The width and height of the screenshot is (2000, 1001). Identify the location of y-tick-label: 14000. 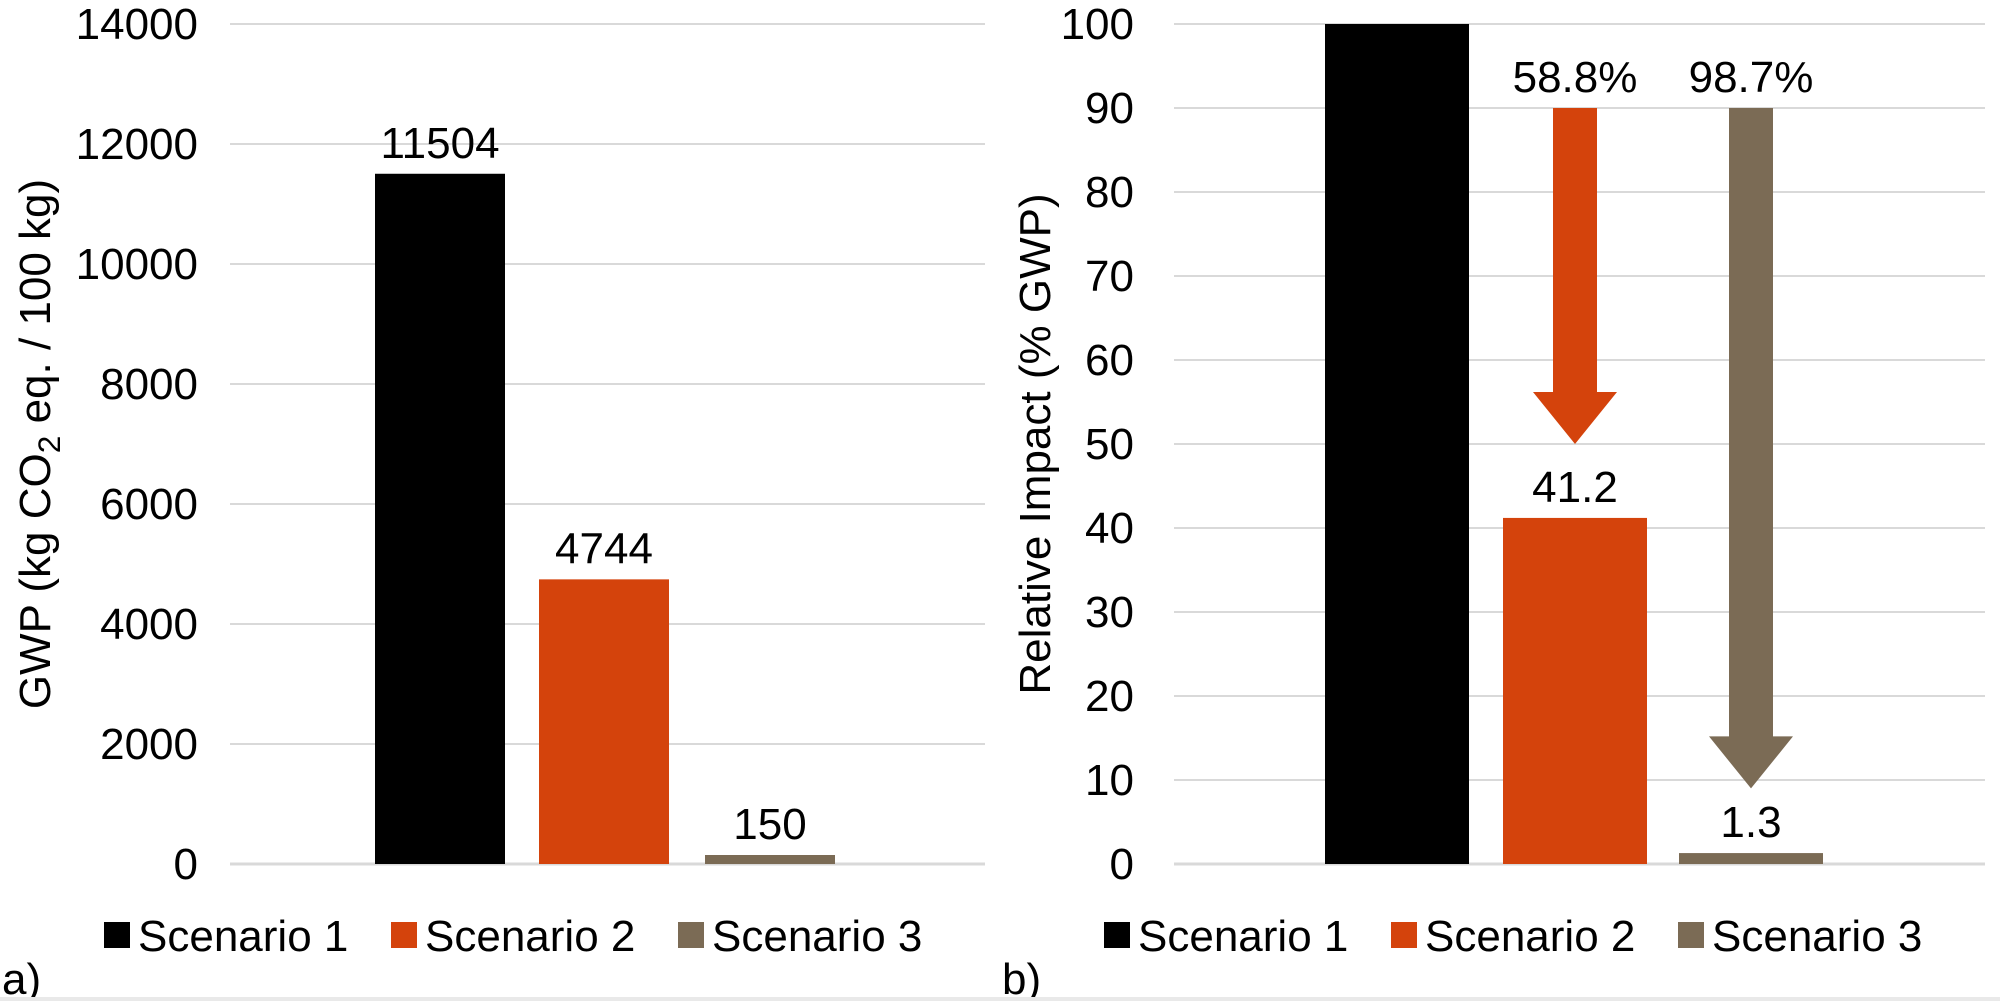
(137, 24).